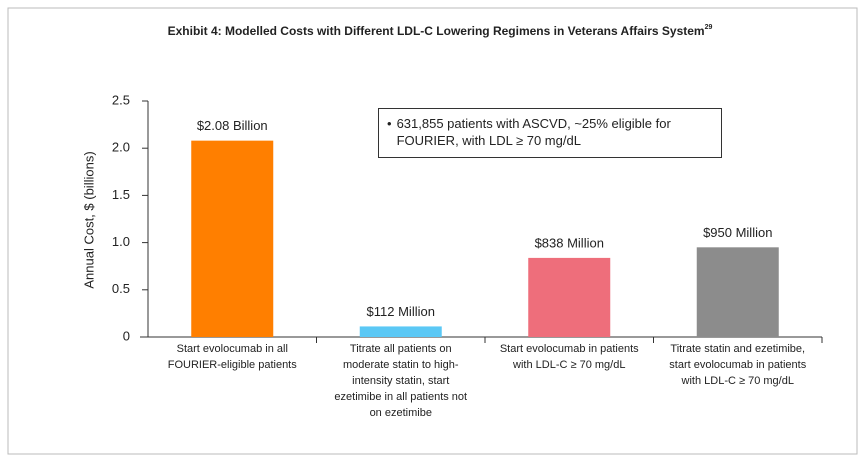  Describe the element at coordinates (569, 242) in the screenshot. I see `value-label: $838 Million` at that location.